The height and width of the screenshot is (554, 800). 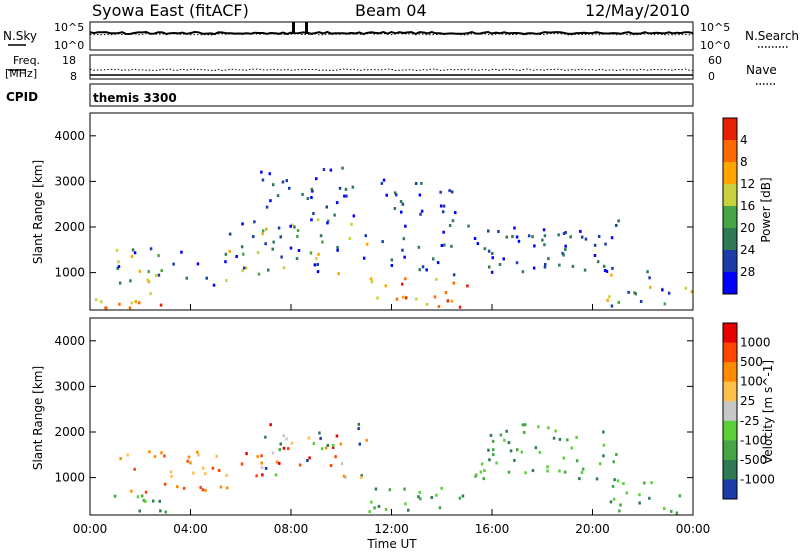 I want to click on freq-tick-bottom: 8, so click(x=73, y=76).